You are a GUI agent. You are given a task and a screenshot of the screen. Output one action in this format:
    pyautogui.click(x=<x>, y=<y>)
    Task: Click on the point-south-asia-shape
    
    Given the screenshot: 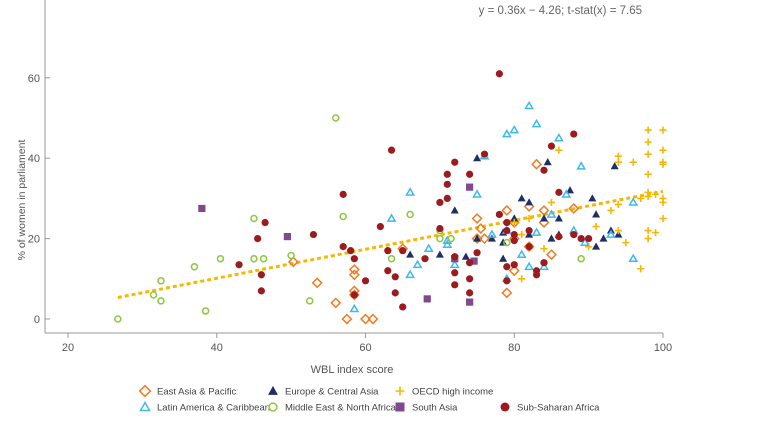 What is the action you would take?
    pyautogui.click(x=470, y=187)
    